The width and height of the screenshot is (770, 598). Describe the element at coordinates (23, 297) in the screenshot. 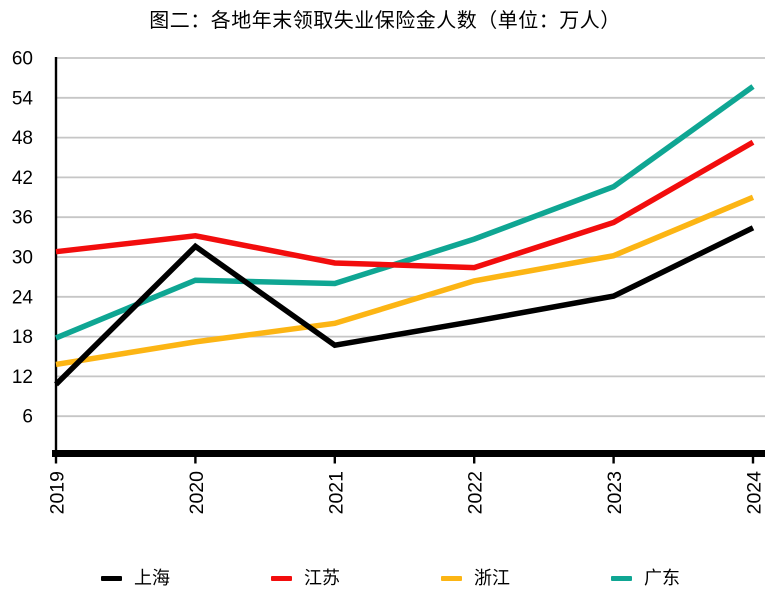

I see `y-axis-label: 24` at that location.